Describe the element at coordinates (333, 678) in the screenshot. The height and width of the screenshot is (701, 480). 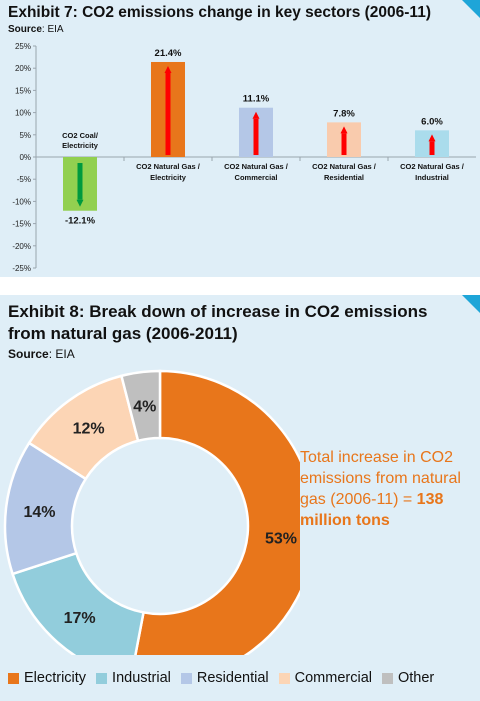
I see `legend-label: Commercial` at that location.